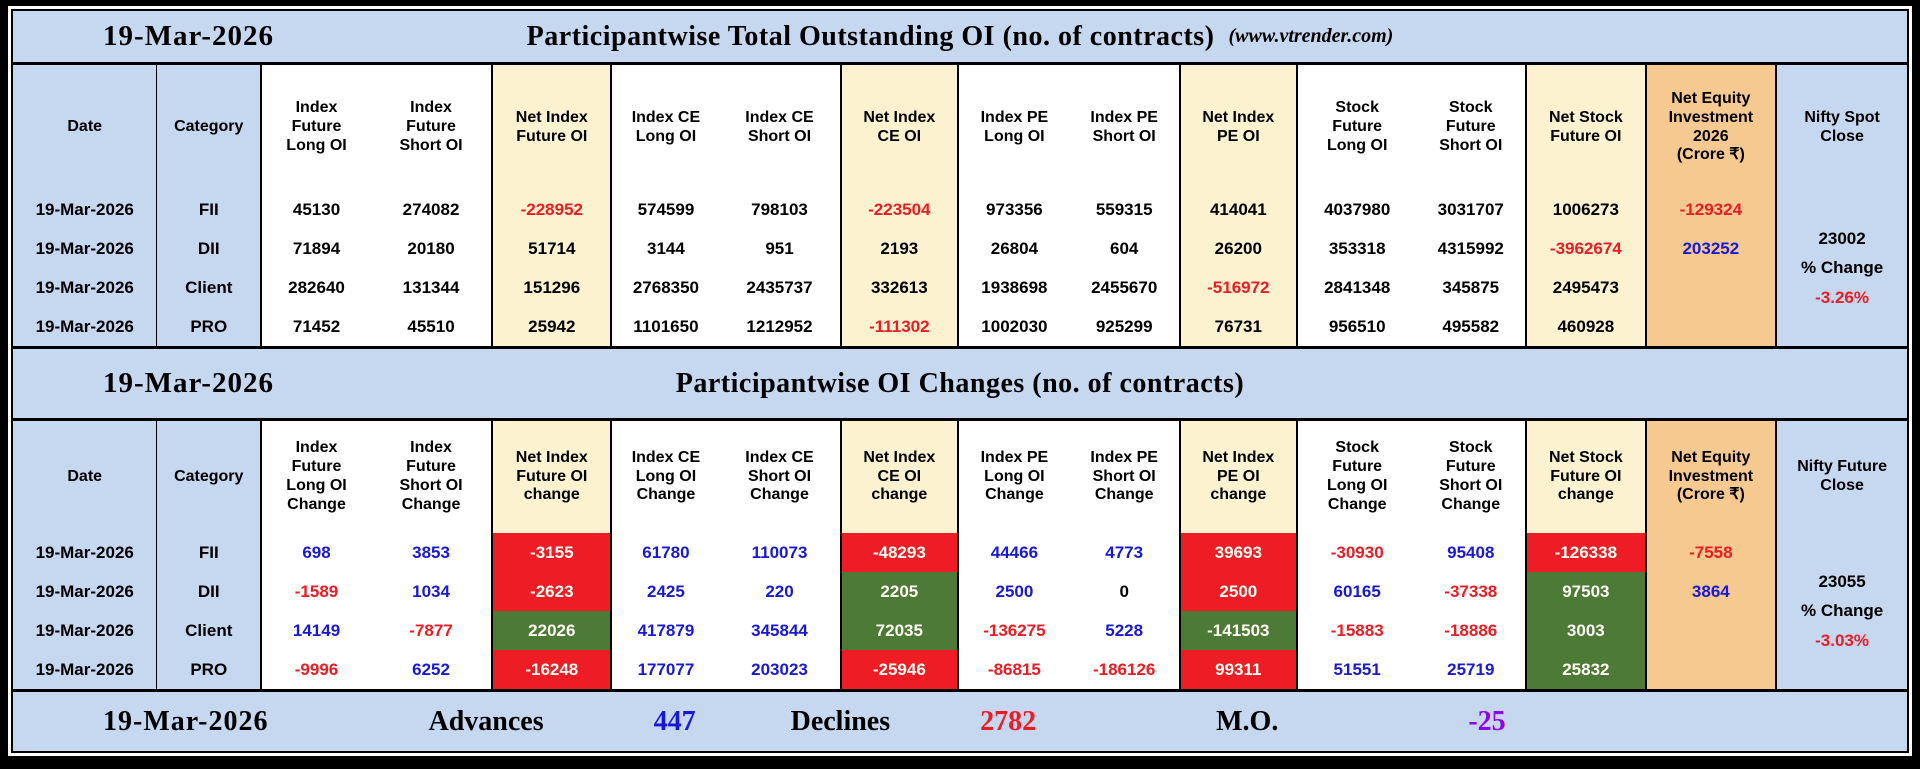 The image size is (1920, 769). Describe the element at coordinates (1472, 630) in the screenshot. I see `table-cell: -18886` at that location.